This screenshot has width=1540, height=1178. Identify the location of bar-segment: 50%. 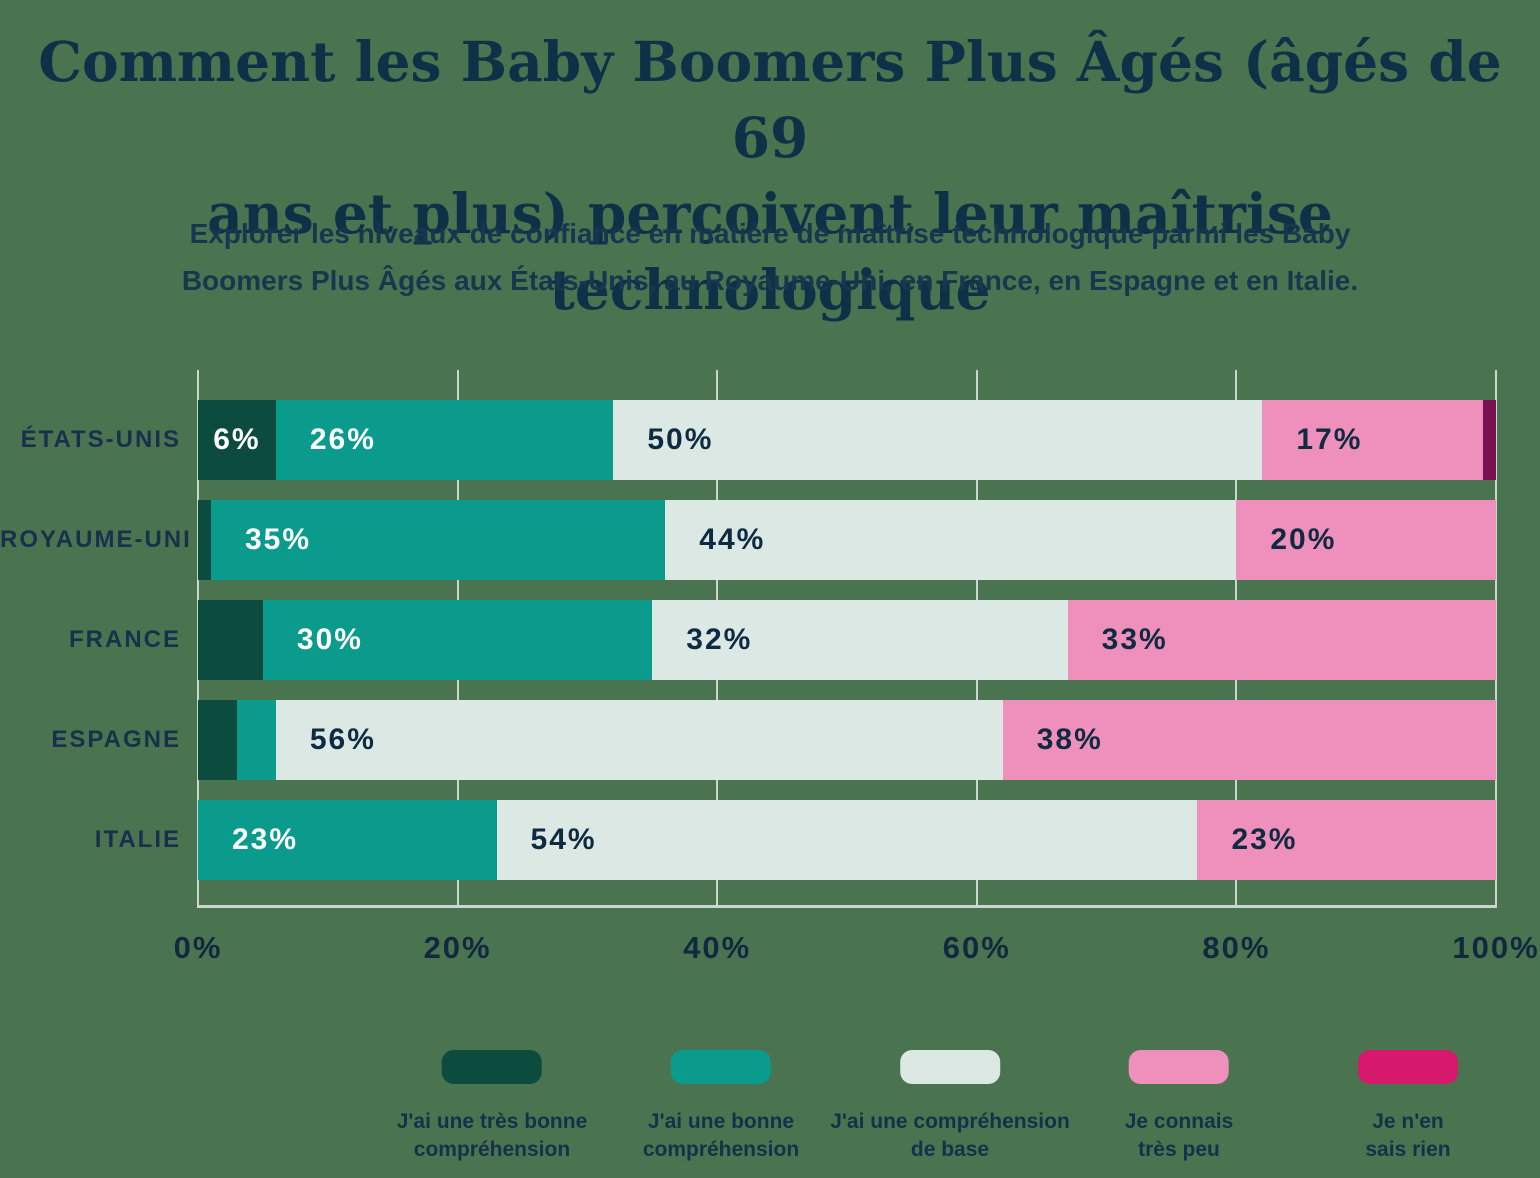
(938, 440).